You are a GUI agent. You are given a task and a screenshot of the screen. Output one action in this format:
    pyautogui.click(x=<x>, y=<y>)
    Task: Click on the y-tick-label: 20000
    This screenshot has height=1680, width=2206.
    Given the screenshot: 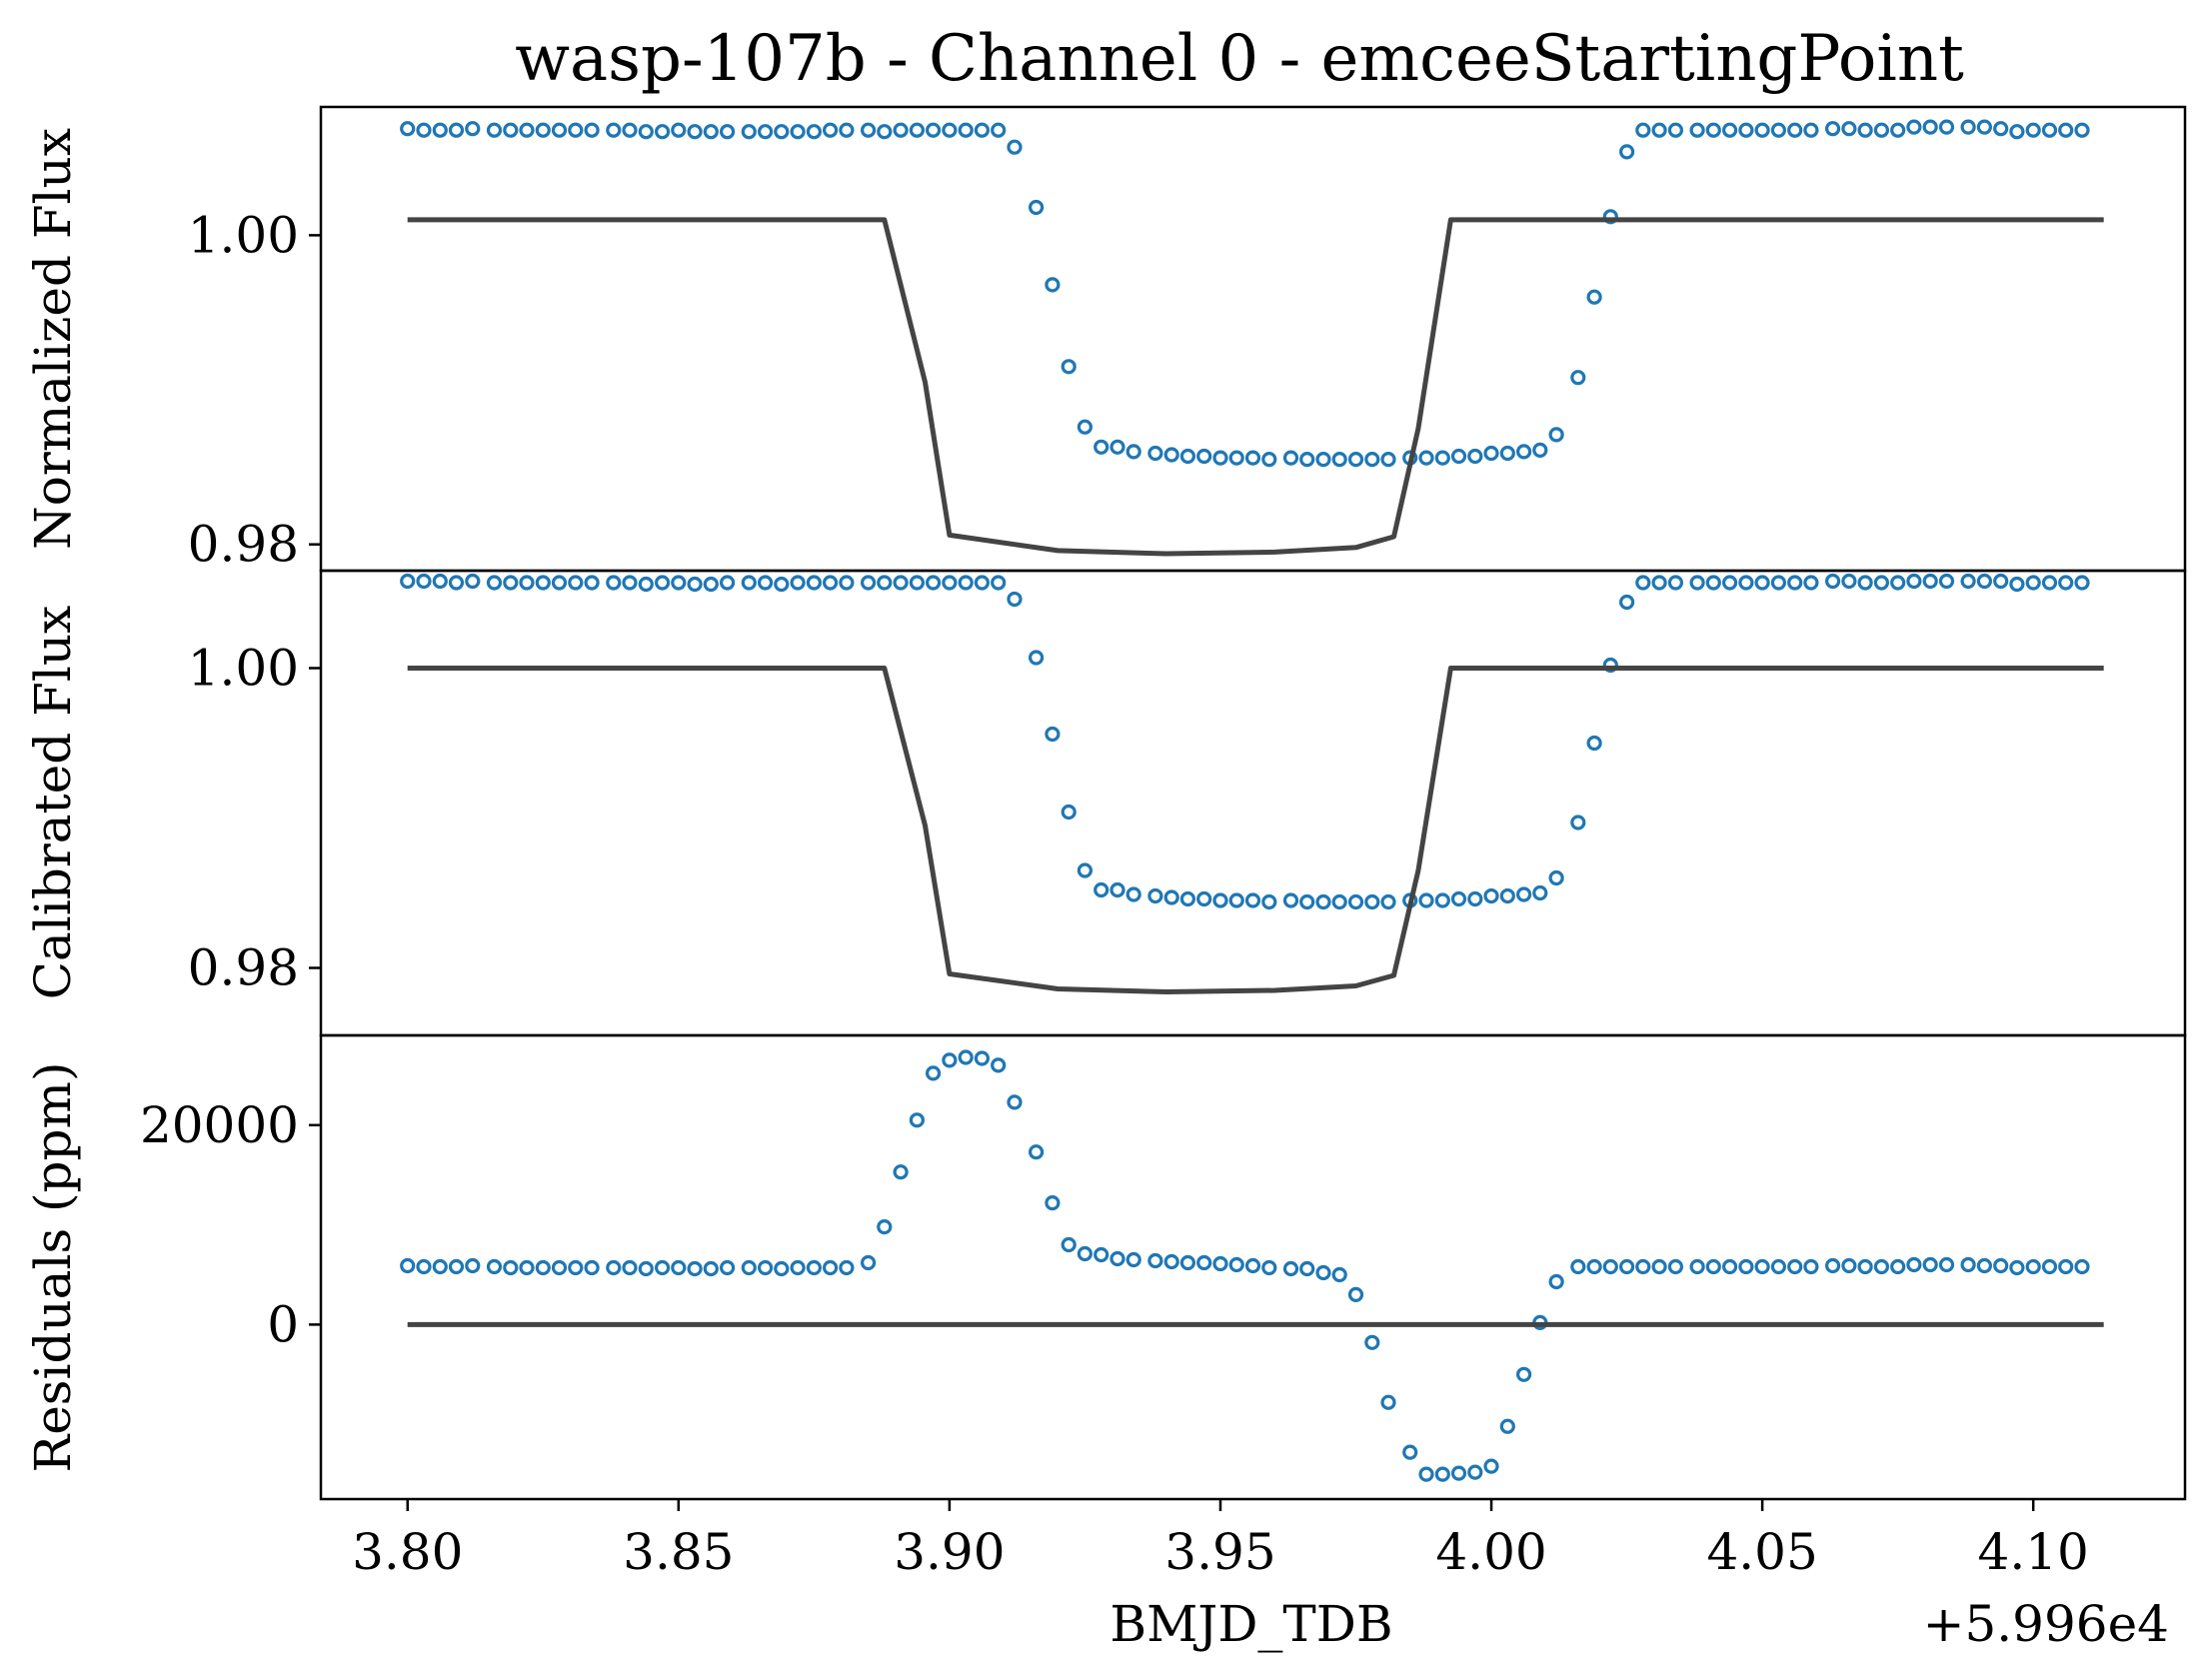 What is the action you would take?
    pyautogui.click(x=220, y=1125)
    